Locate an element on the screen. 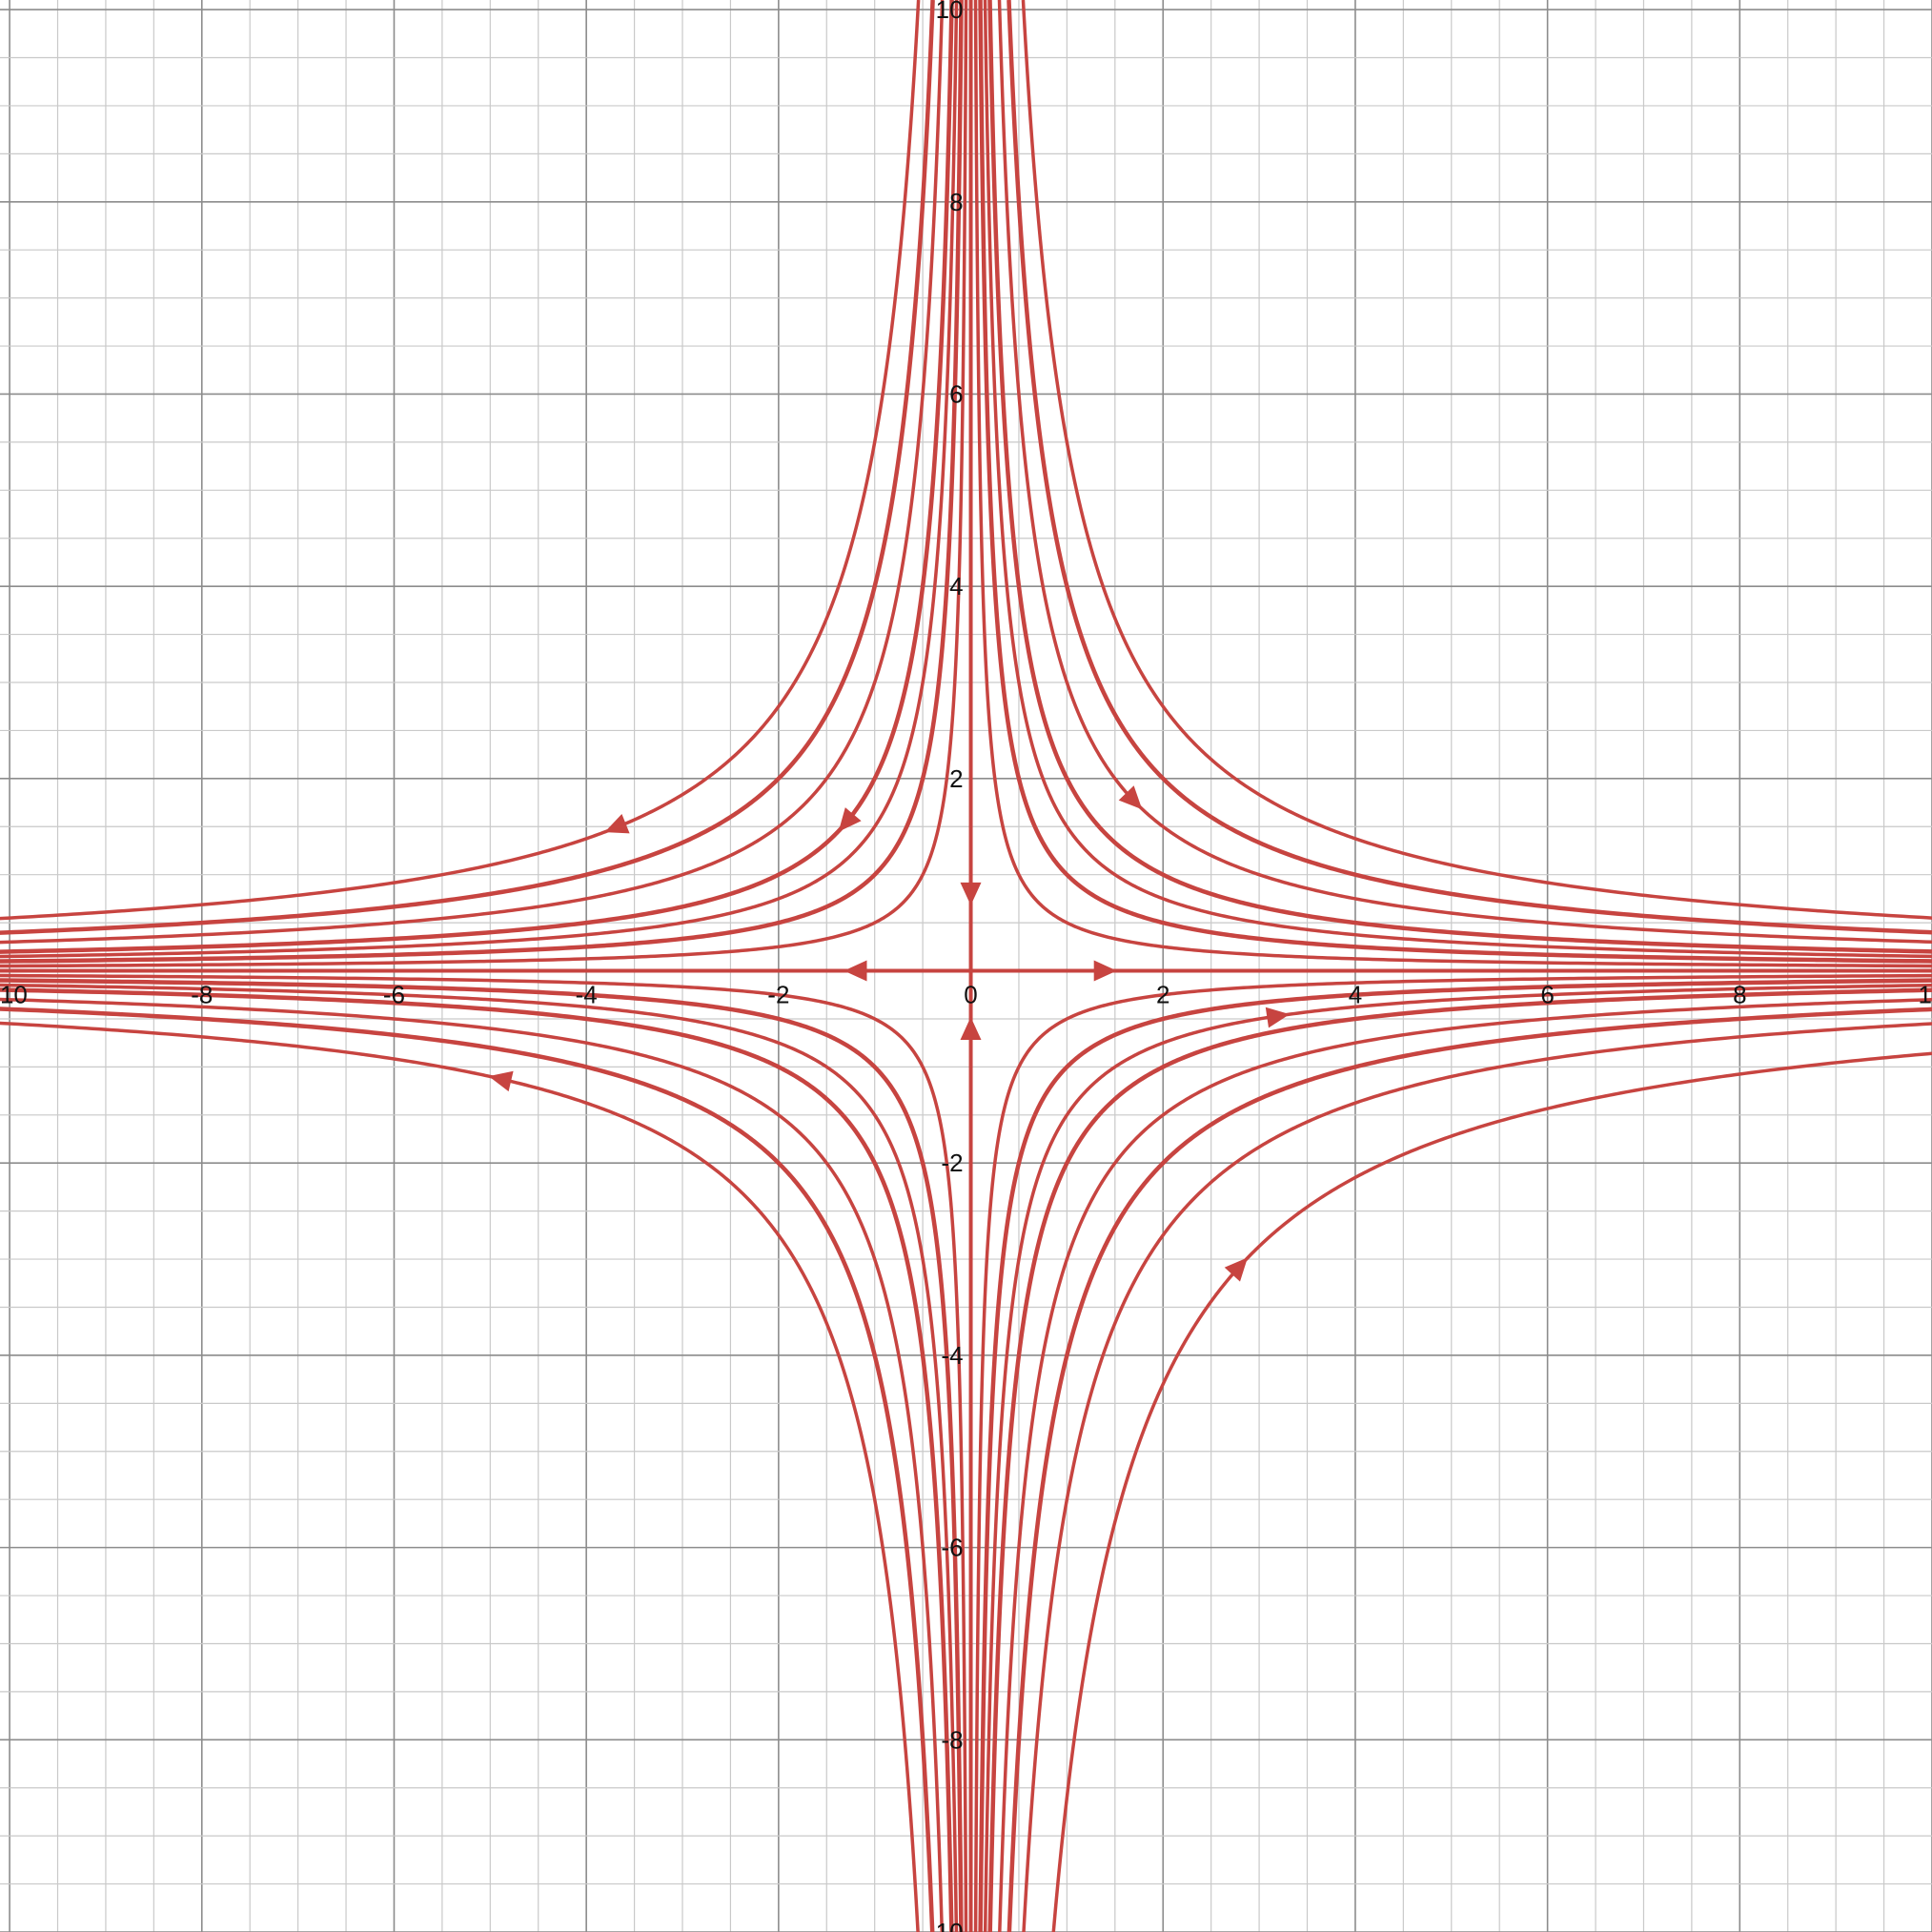  x-tick-label: -8 is located at coordinates (202, 995).